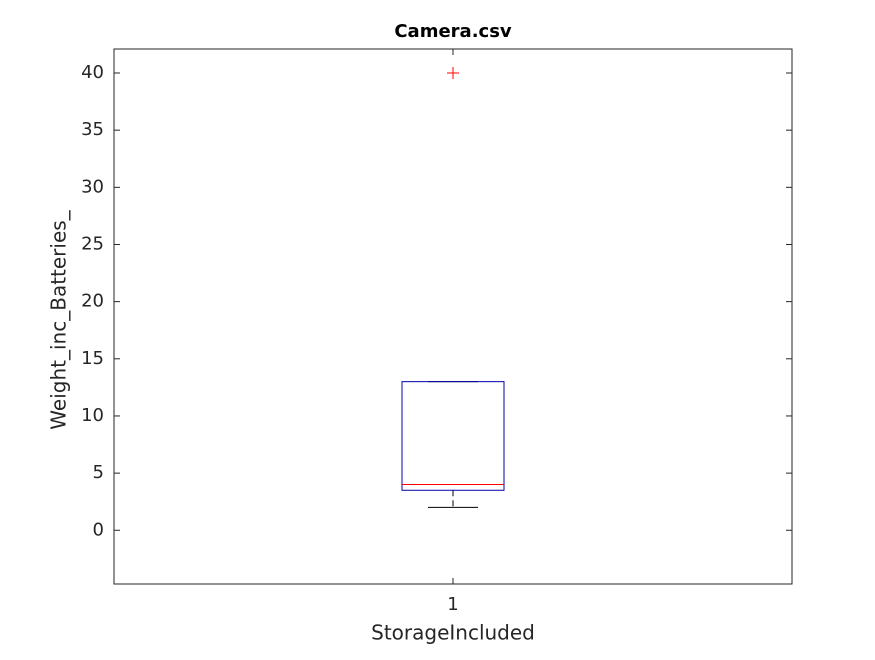  I want to click on chart-title: Camera.csv, so click(453, 31).